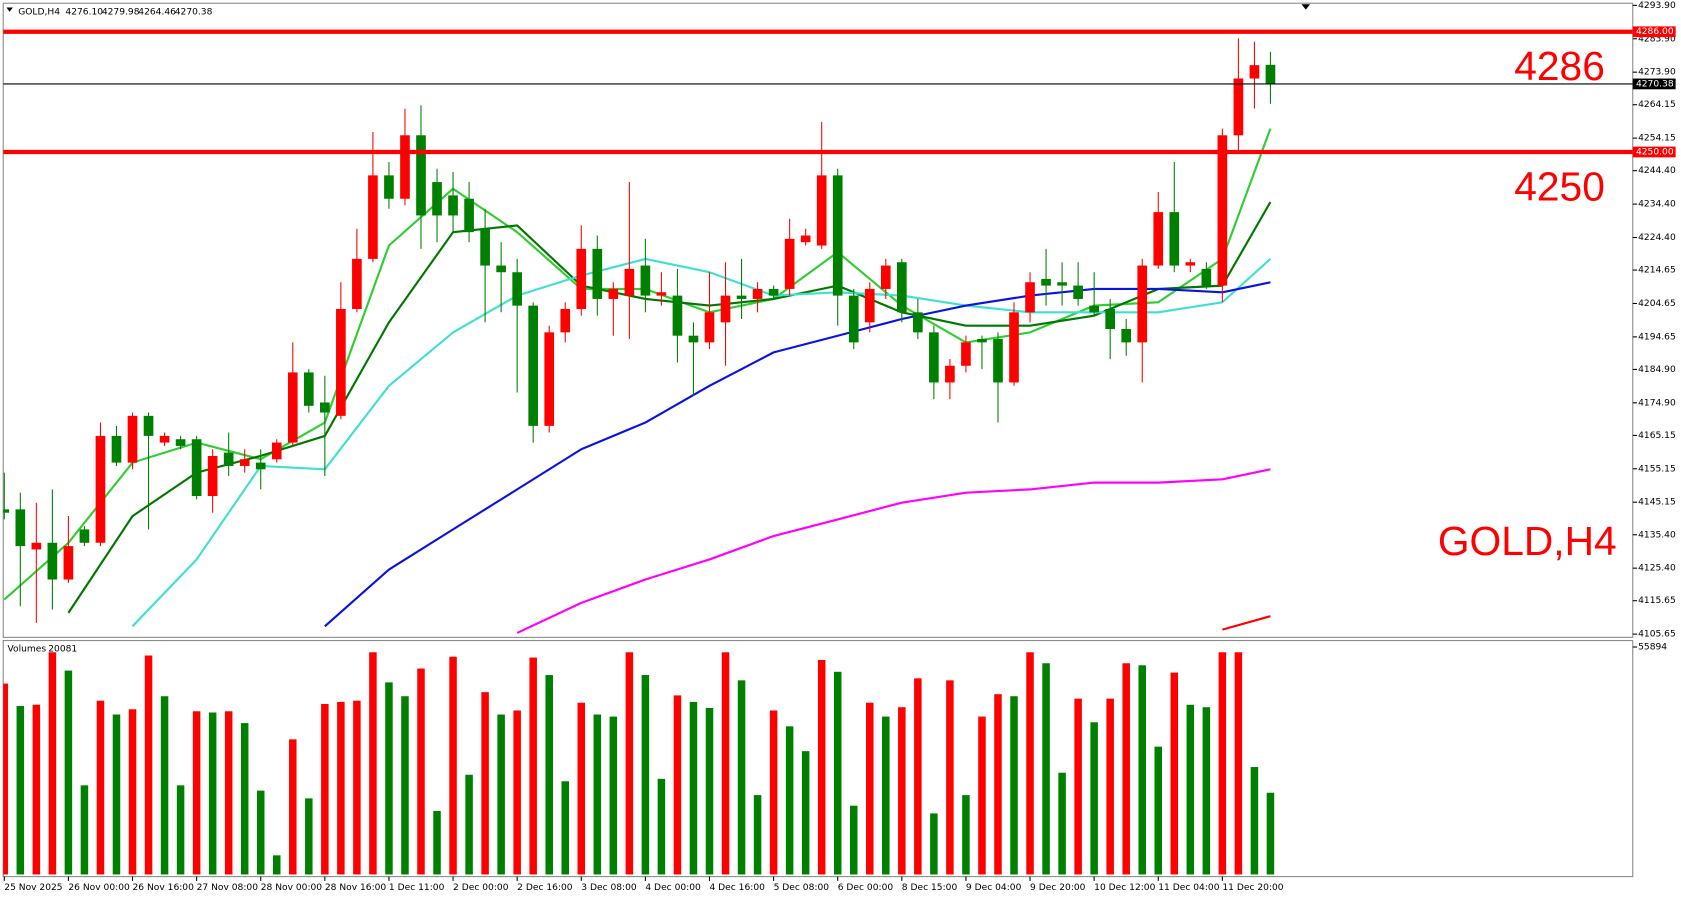 This screenshot has width=1681, height=897. I want to click on y-tick-label: 4115.65, so click(1657, 601).